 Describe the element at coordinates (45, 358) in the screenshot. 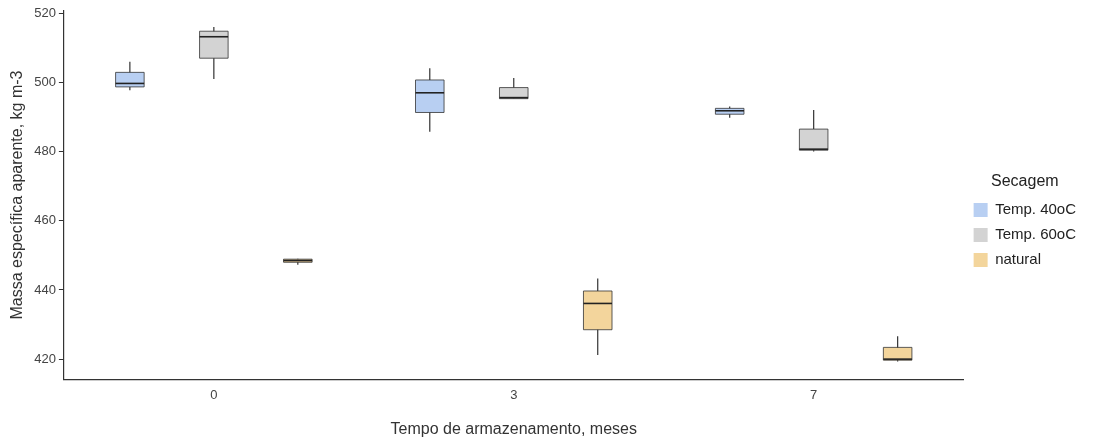

I see `y-tick-label: 420` at that location.